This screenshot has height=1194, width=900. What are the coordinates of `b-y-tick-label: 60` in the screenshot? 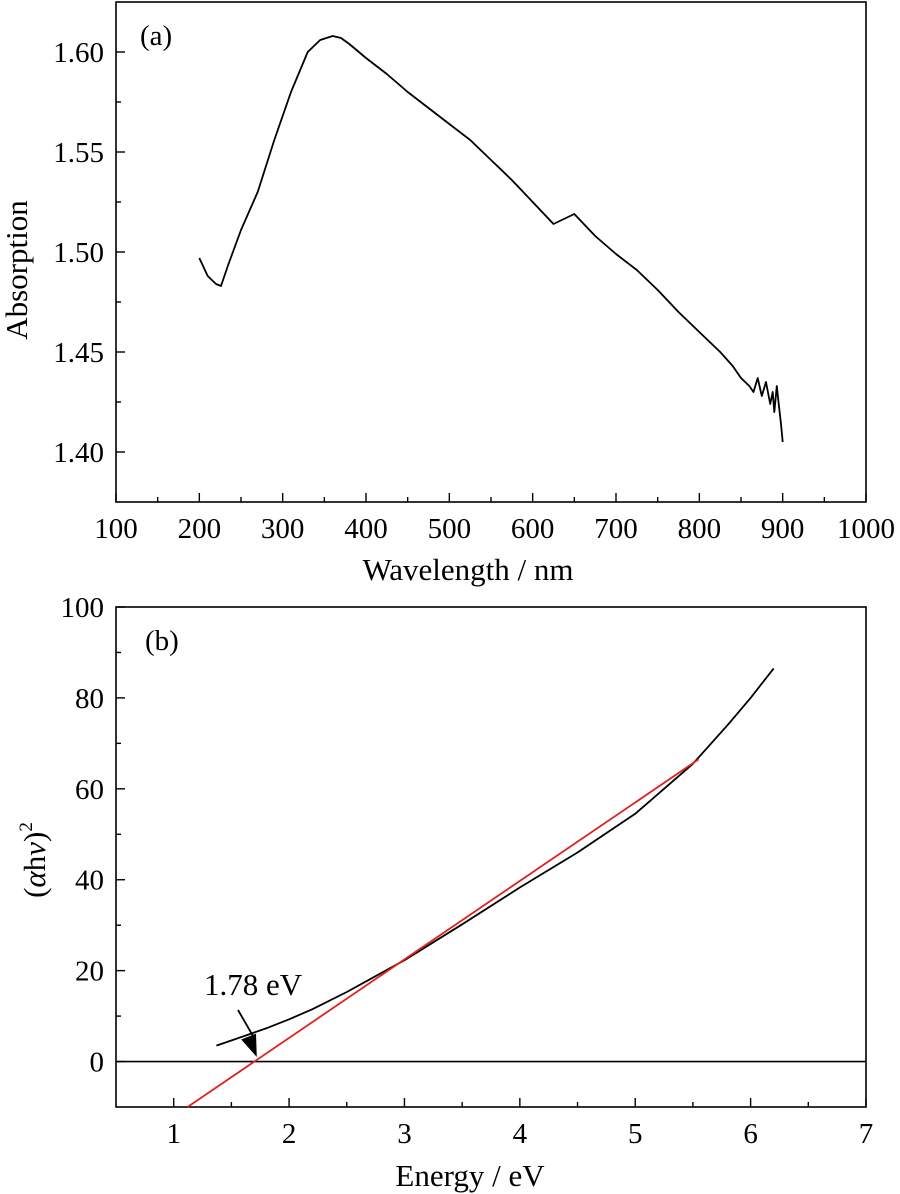 It's located at (89, 790).